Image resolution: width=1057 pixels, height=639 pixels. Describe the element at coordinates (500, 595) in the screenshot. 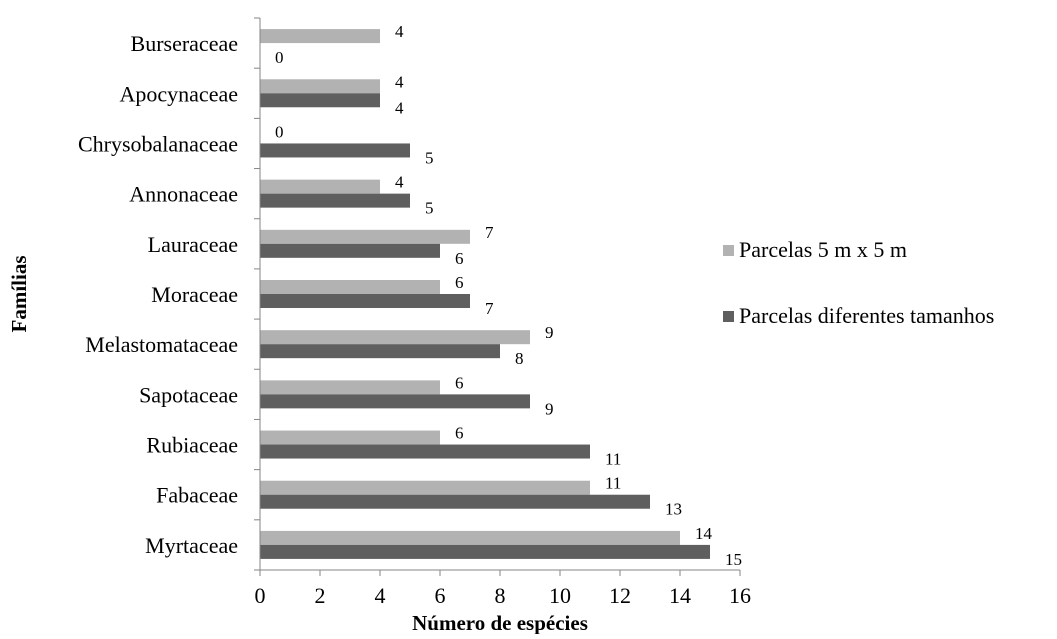

I see `x-tick-label: 8` at that location.